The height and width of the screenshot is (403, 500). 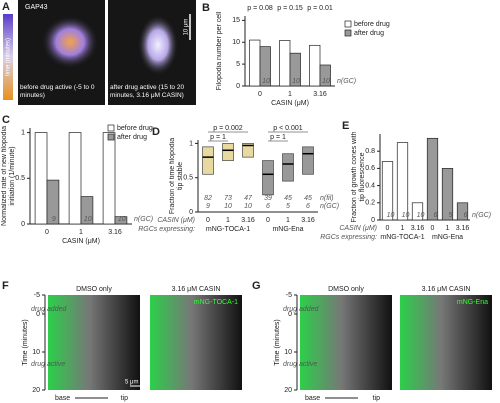 I want to click on p-value: p = 0.01, so click(x=320, y=8).